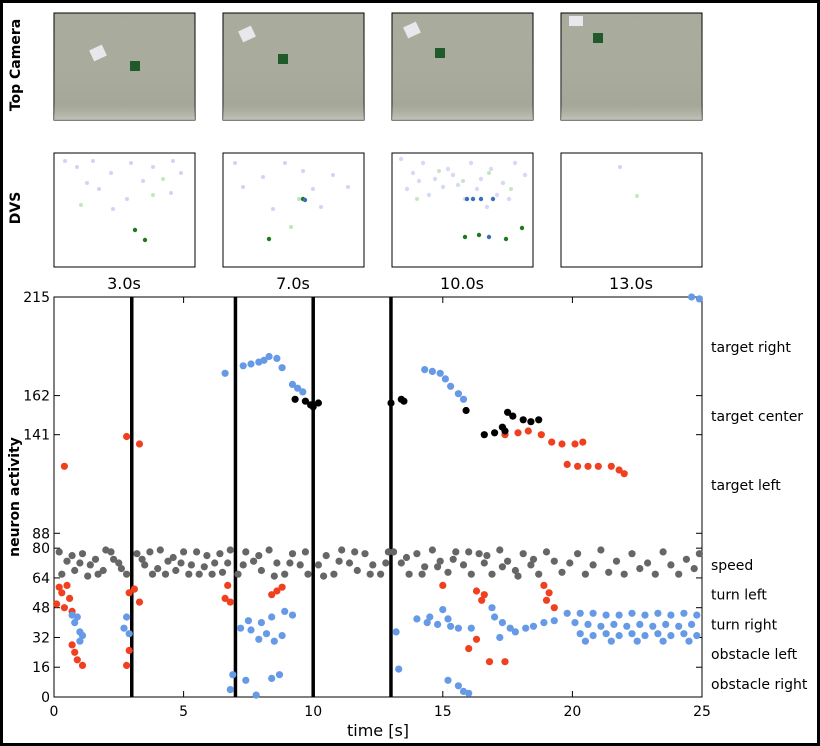 The height and width of the screenshot is (746, 820). I want to click on y-tick-label: 16, so click(41, 668).